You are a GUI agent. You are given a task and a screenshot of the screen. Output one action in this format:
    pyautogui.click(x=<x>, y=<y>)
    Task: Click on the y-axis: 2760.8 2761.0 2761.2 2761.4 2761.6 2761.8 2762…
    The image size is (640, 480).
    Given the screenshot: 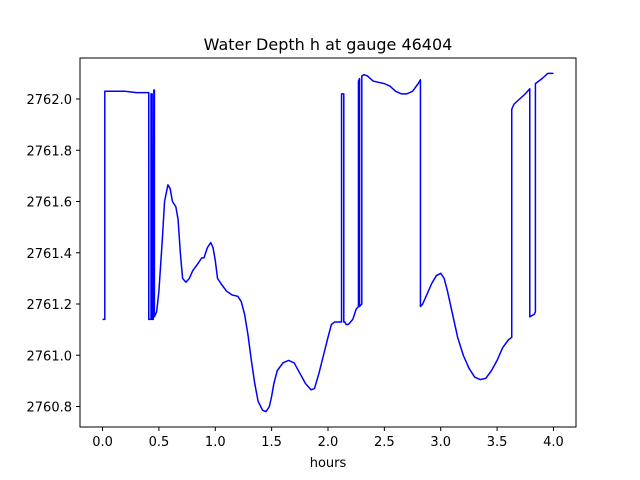 What is the action you would take?
    pyautogui.click(x=53, y=254)
    